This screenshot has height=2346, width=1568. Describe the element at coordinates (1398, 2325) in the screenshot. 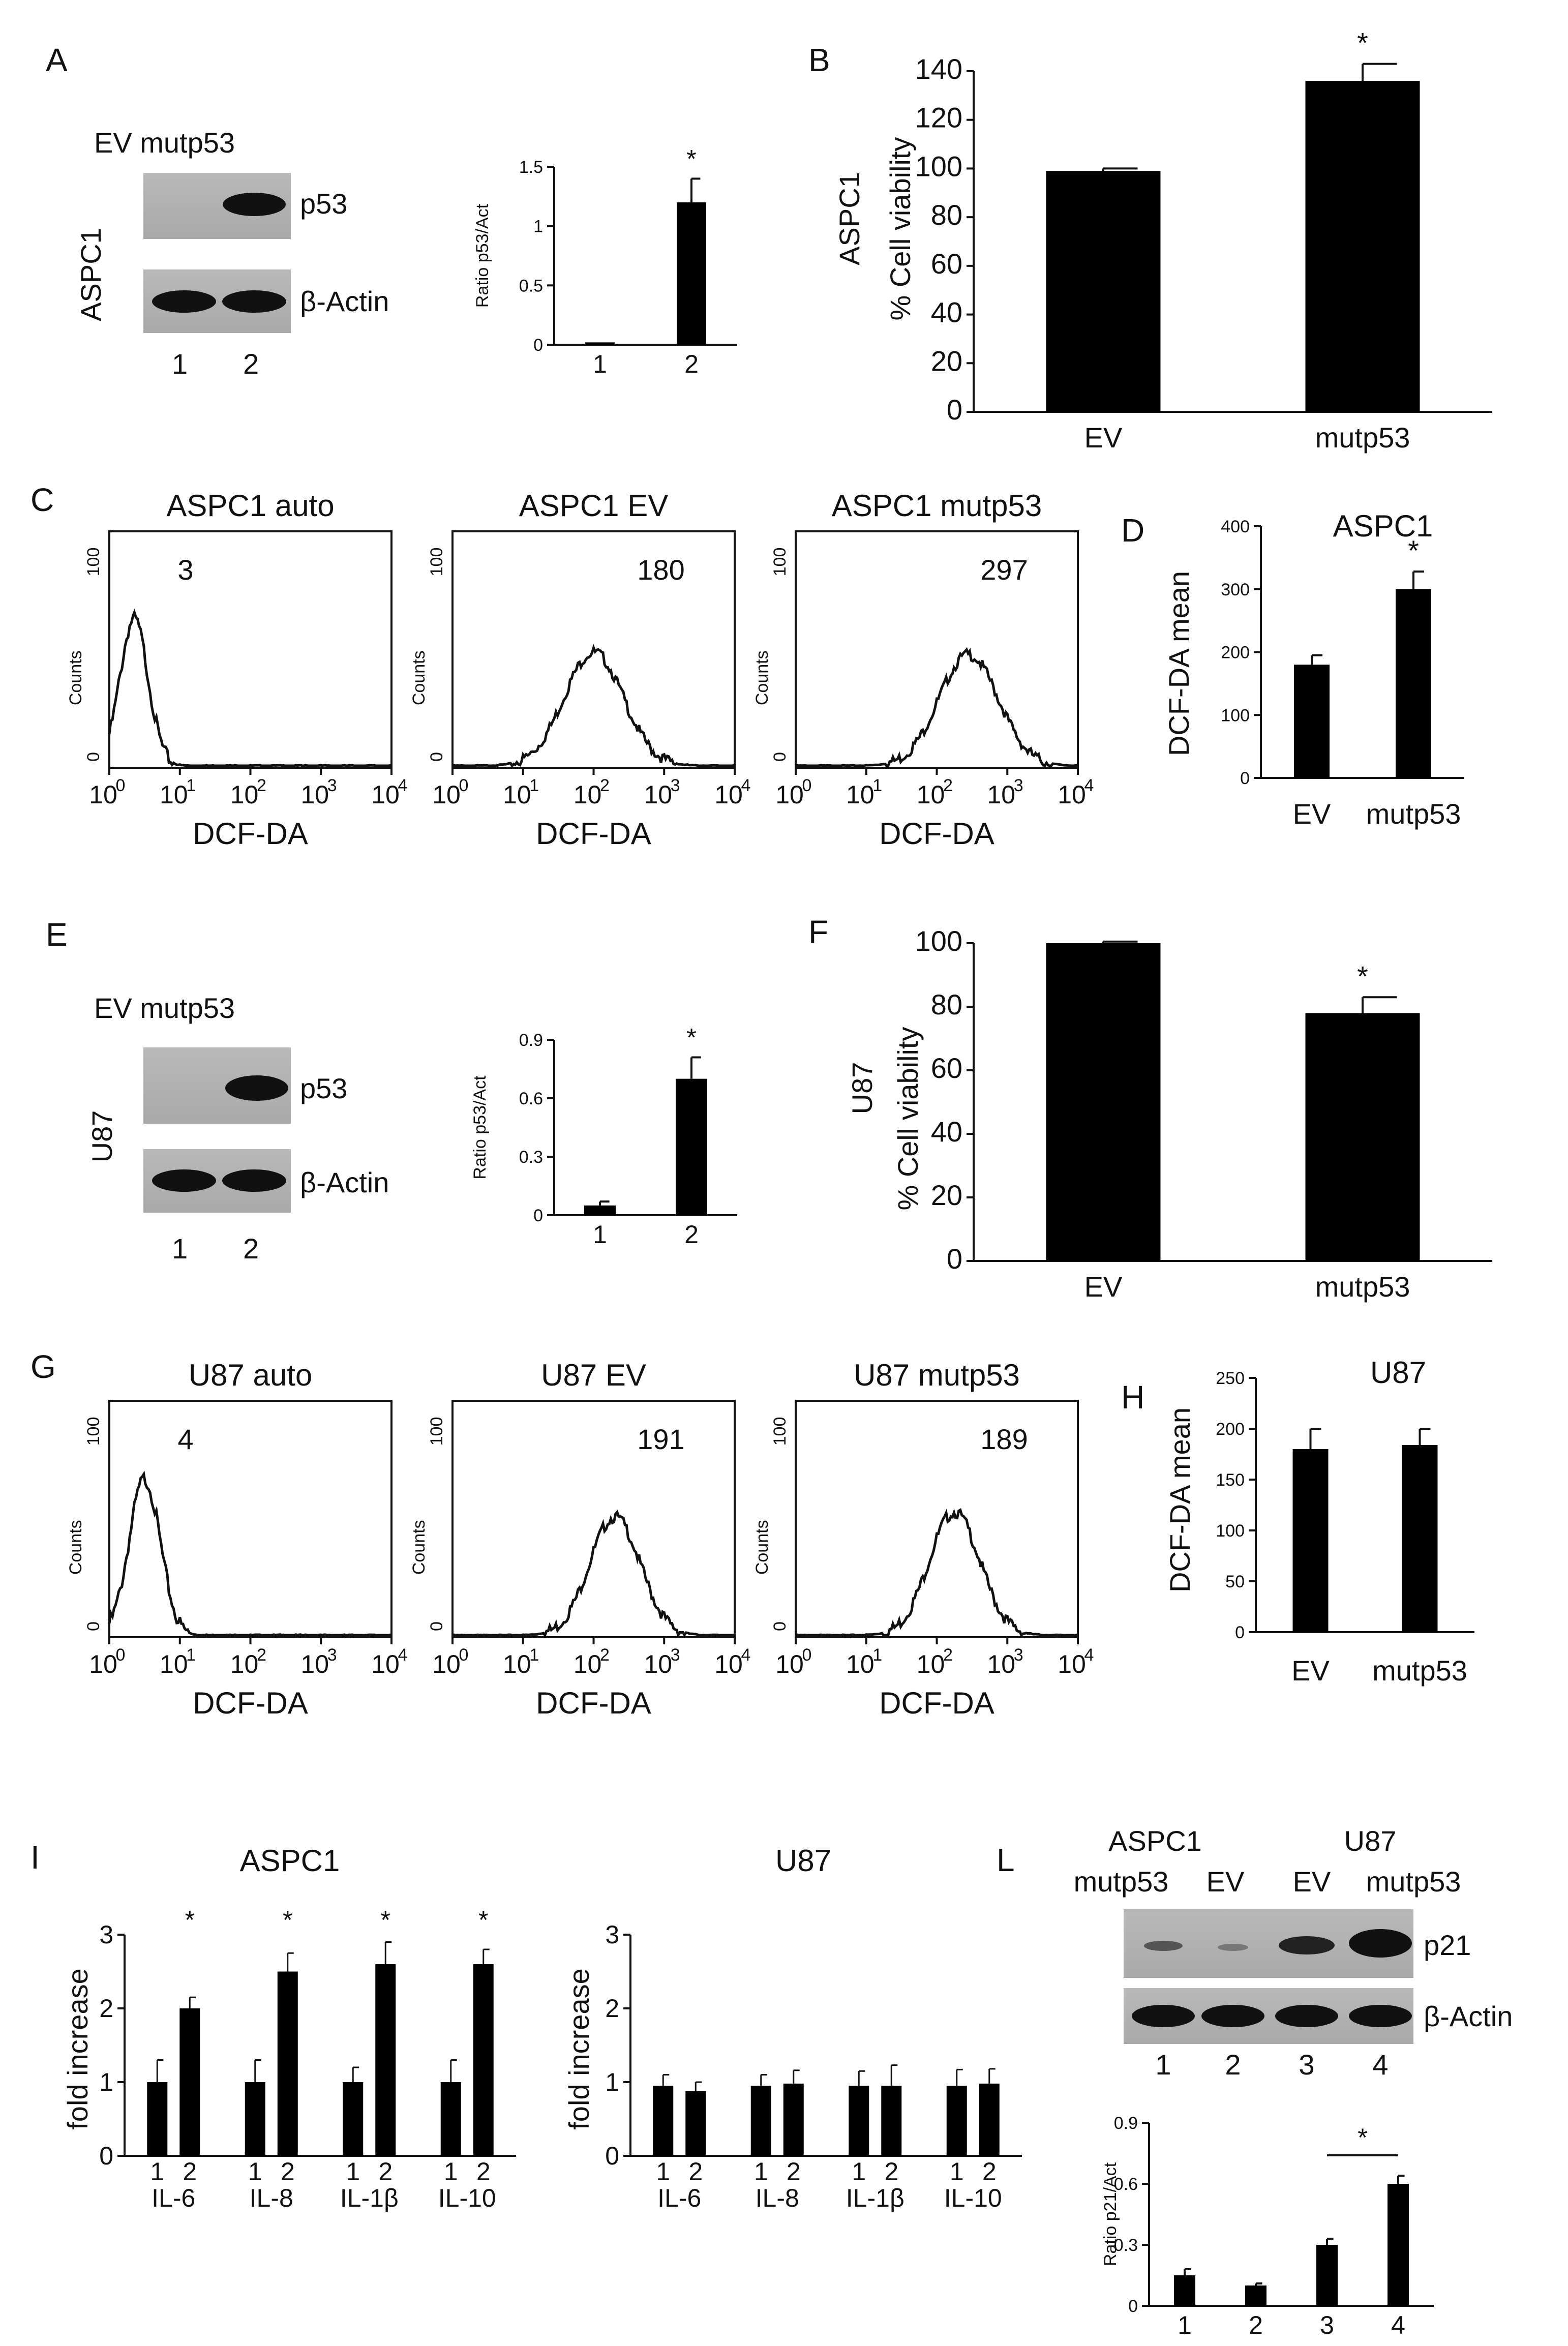

I see `x-category-label: 4` at that location.